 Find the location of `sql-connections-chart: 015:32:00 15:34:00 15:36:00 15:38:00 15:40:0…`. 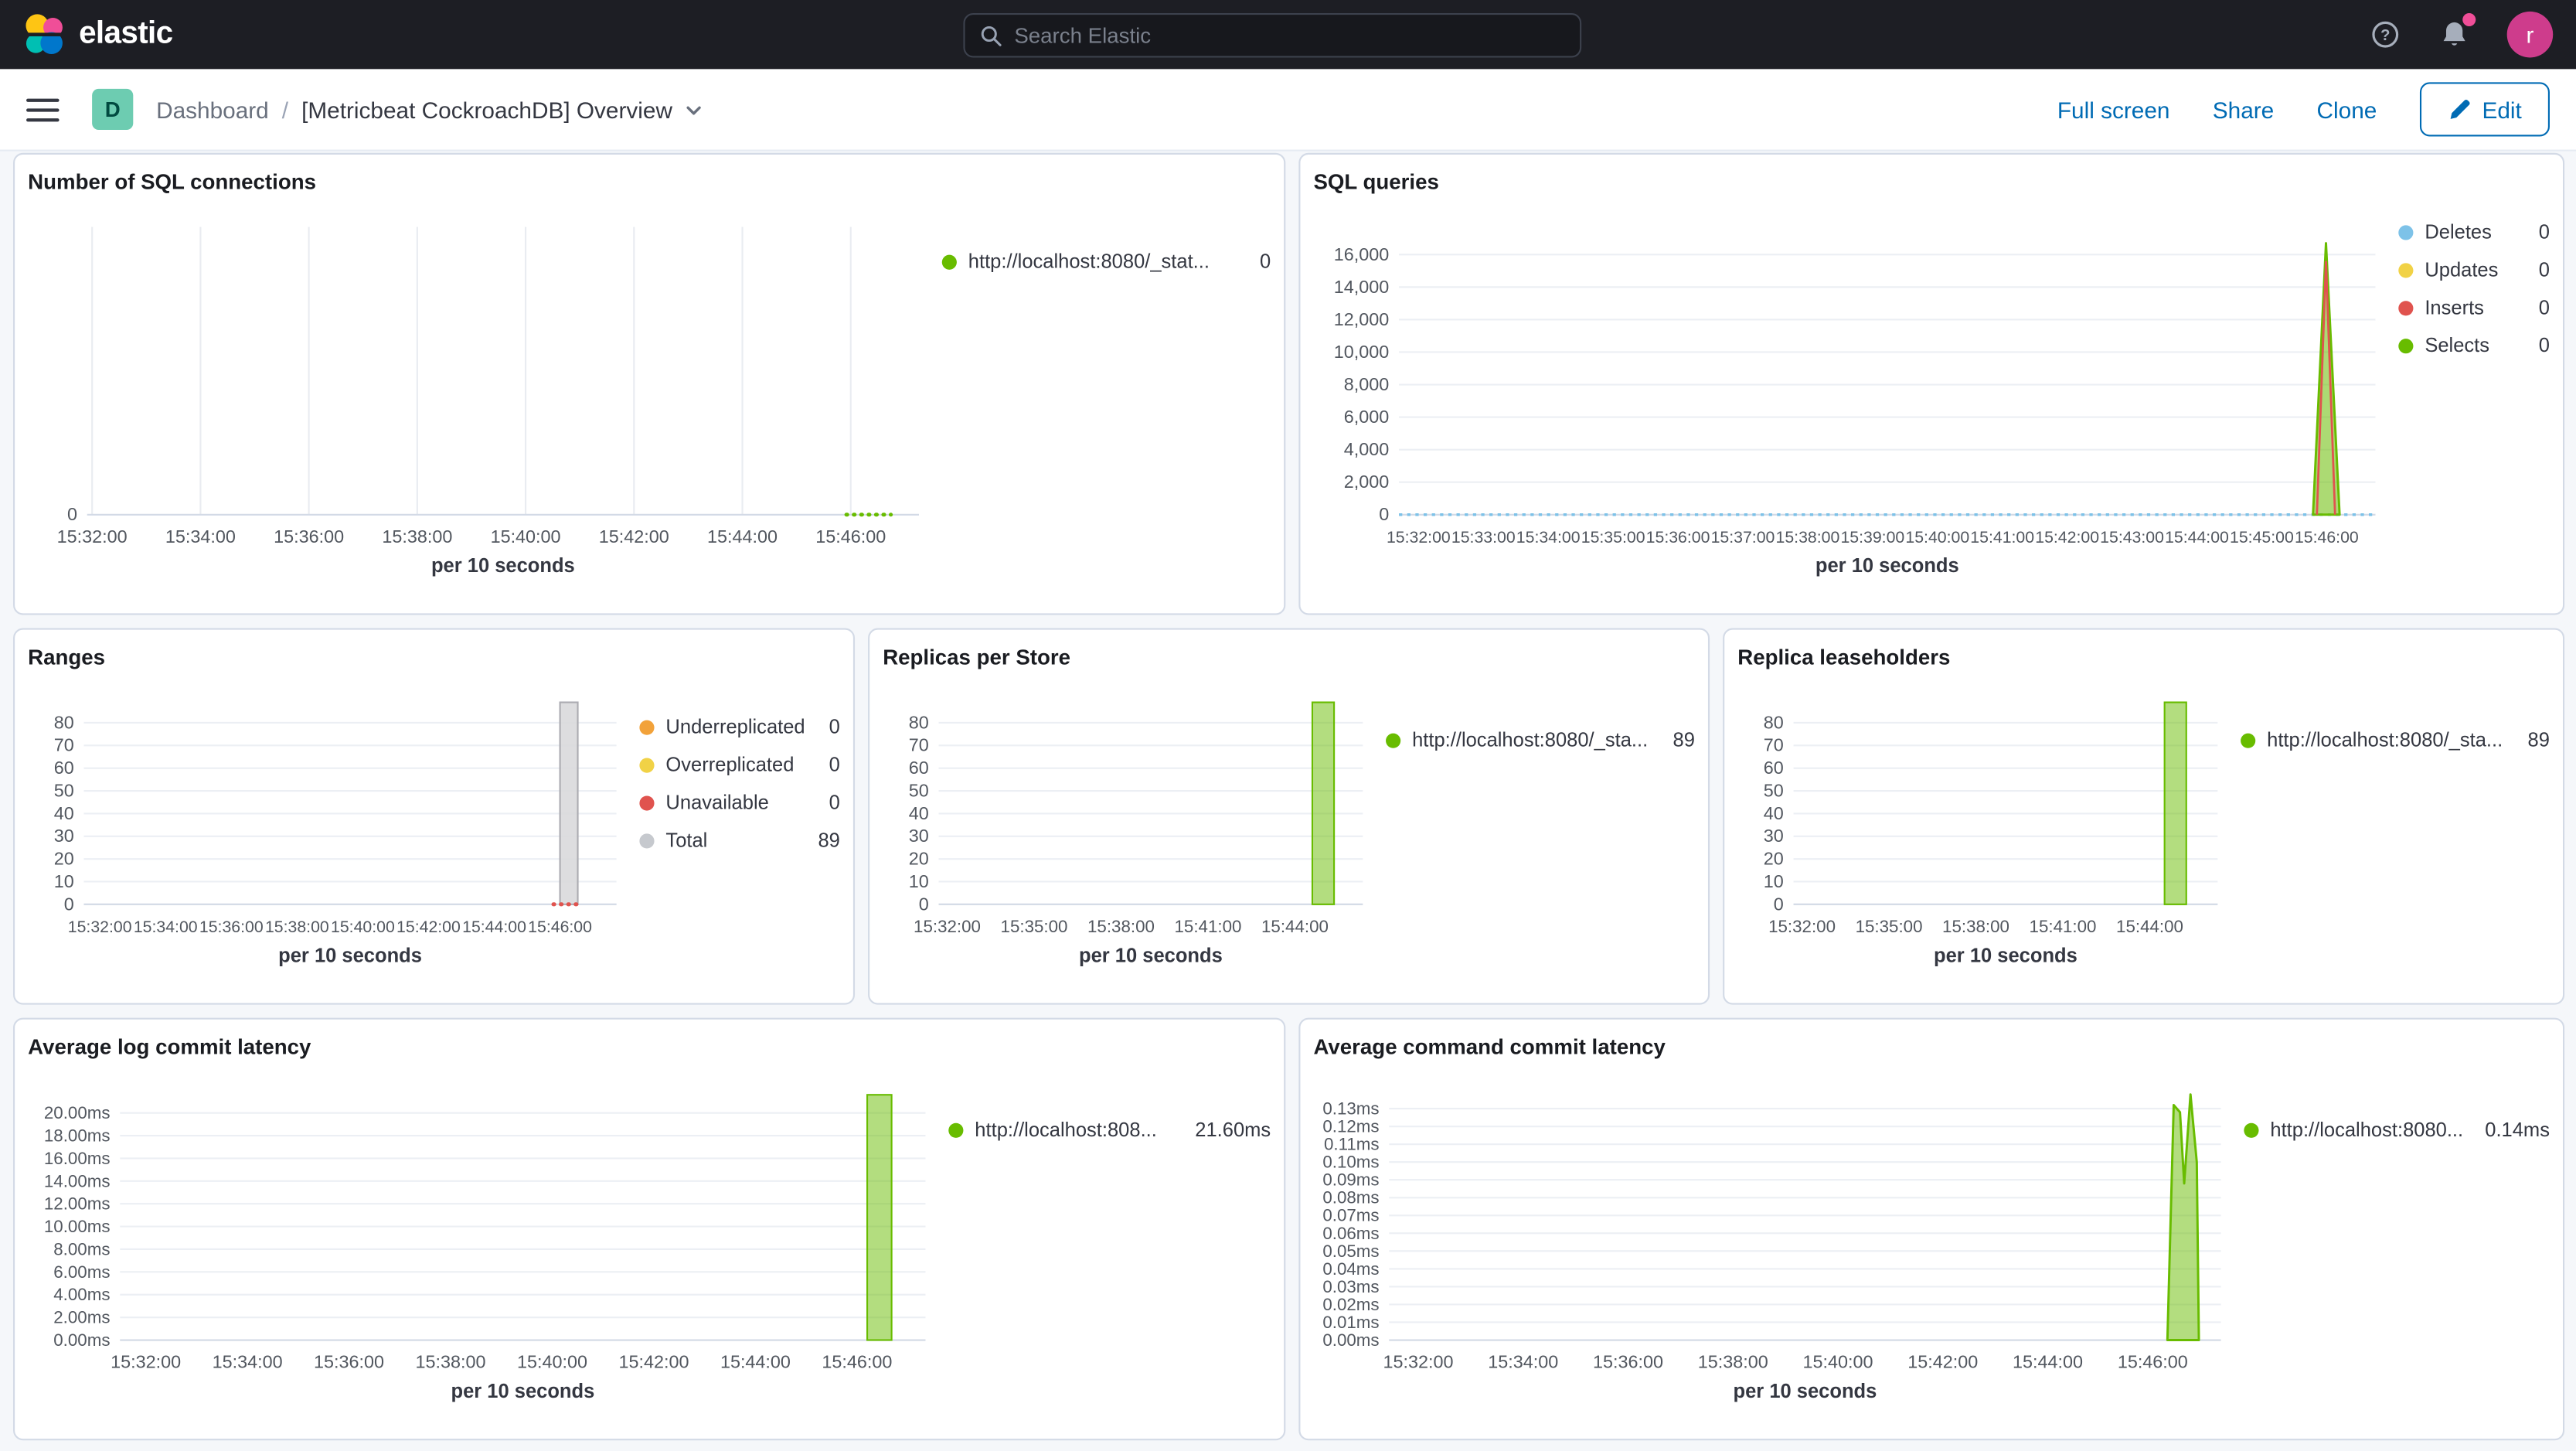

sql-connections-chart: 015:32:00 15:34:00 15:36:00 15:38:00 15:40:0… is located at coordinates (649, 402).